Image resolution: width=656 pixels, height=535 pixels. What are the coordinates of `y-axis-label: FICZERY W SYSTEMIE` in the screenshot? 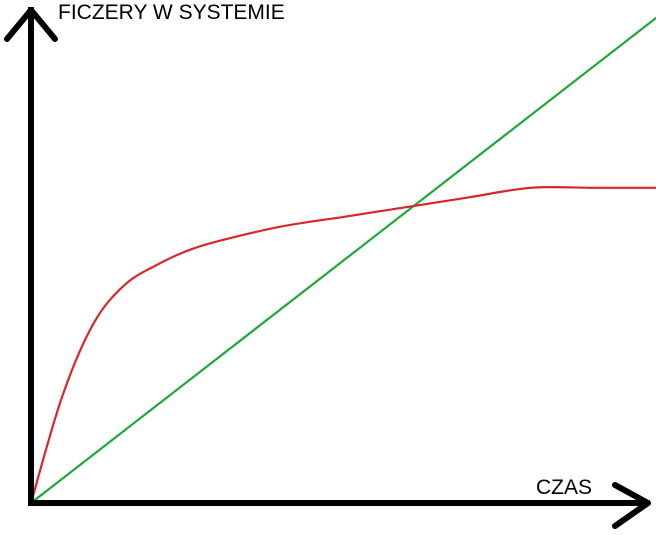 It's located at (171, 12).